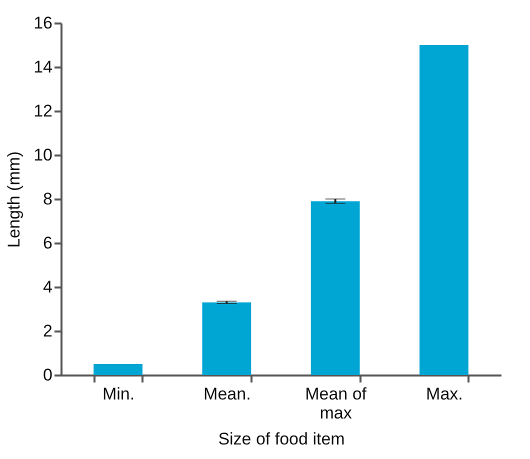  What do you see at coordinates (281, 439) in the screenshot?
I see `x-axis-title: Size of food item` at bounding box center [281, 439].